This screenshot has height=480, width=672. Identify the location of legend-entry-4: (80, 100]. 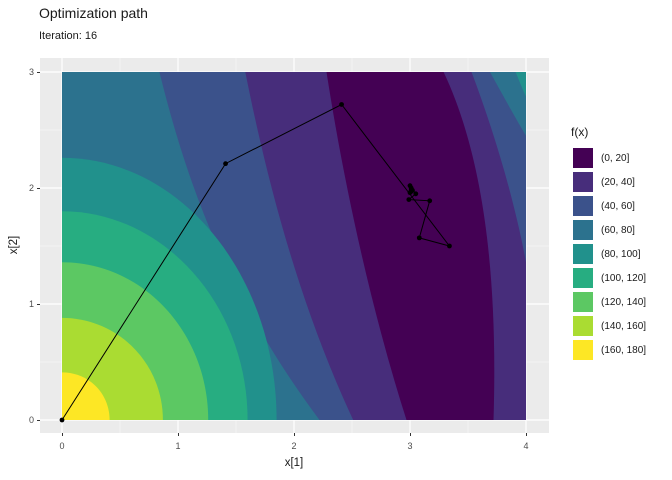
(608, 254).